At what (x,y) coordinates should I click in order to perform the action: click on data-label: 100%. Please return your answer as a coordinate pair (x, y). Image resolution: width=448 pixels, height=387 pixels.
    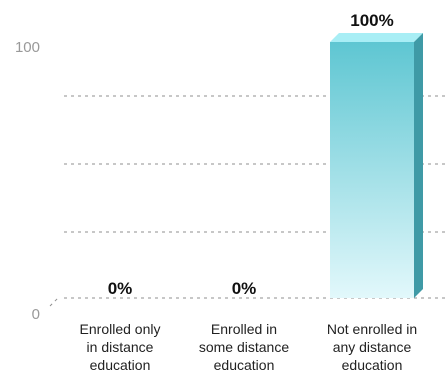
    Looking at the image, I should click on (371, 20).